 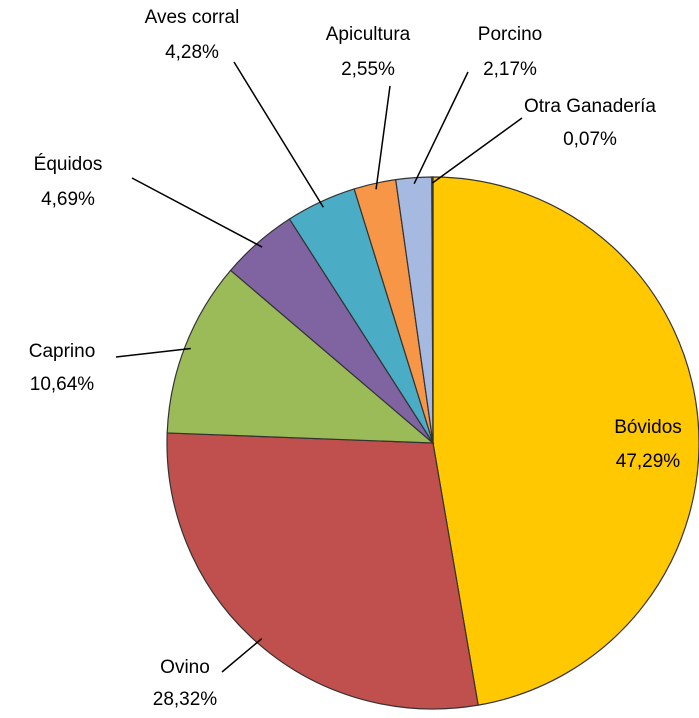 What do you see at coordinates (590, 139) in the screenshot?
I see `slice-value: 0,07%` at bounding box center [590, 139].